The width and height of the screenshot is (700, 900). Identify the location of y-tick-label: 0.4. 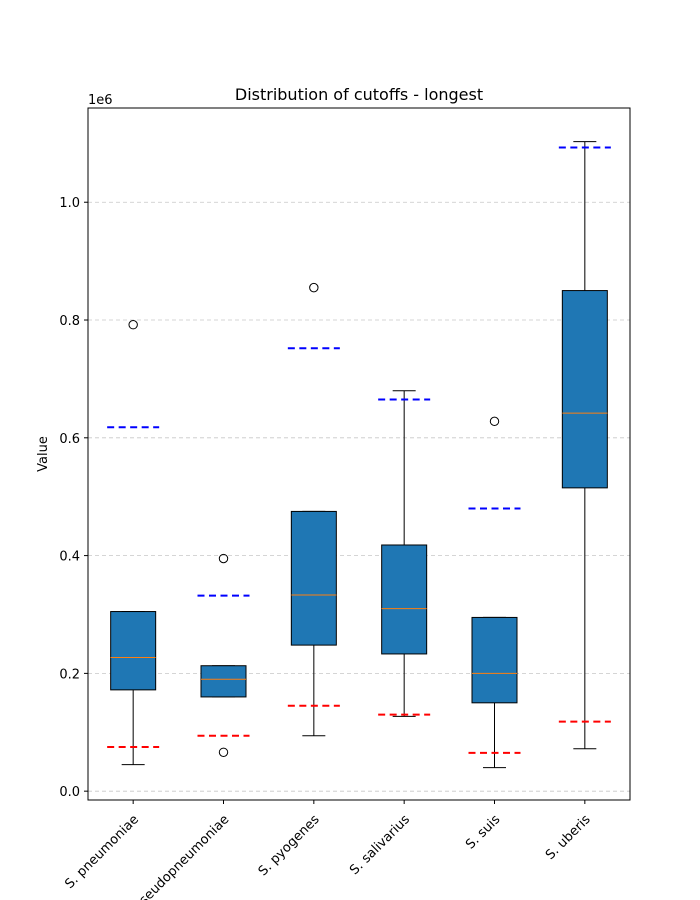
(69, 557).